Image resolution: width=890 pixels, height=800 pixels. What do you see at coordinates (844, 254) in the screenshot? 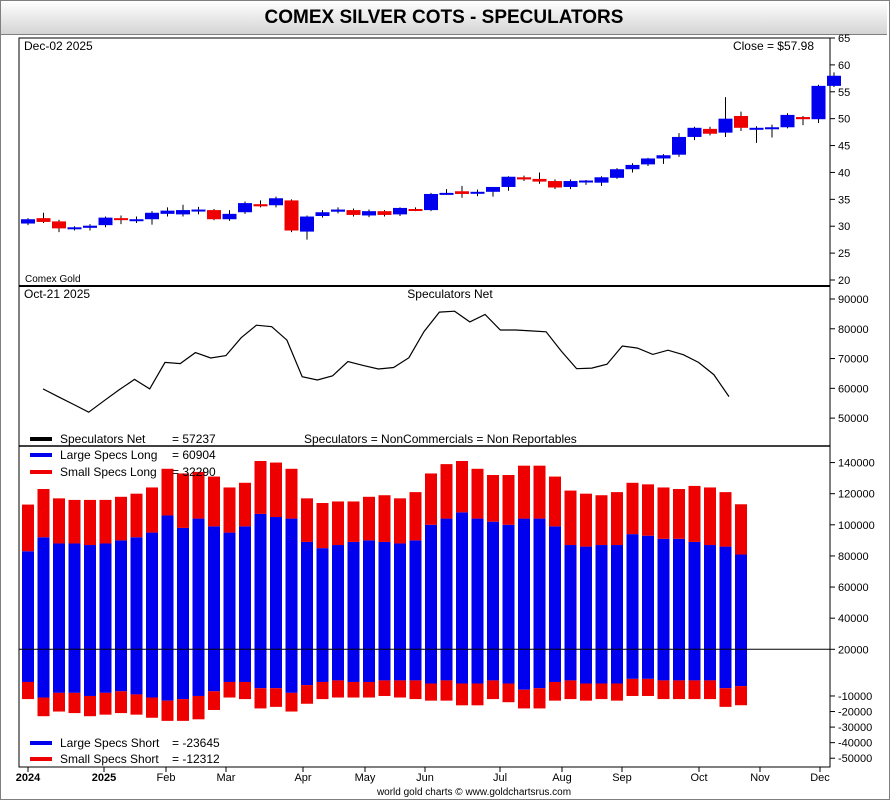
I see `price-tick-label: 25` at bounding box center [844, 254].